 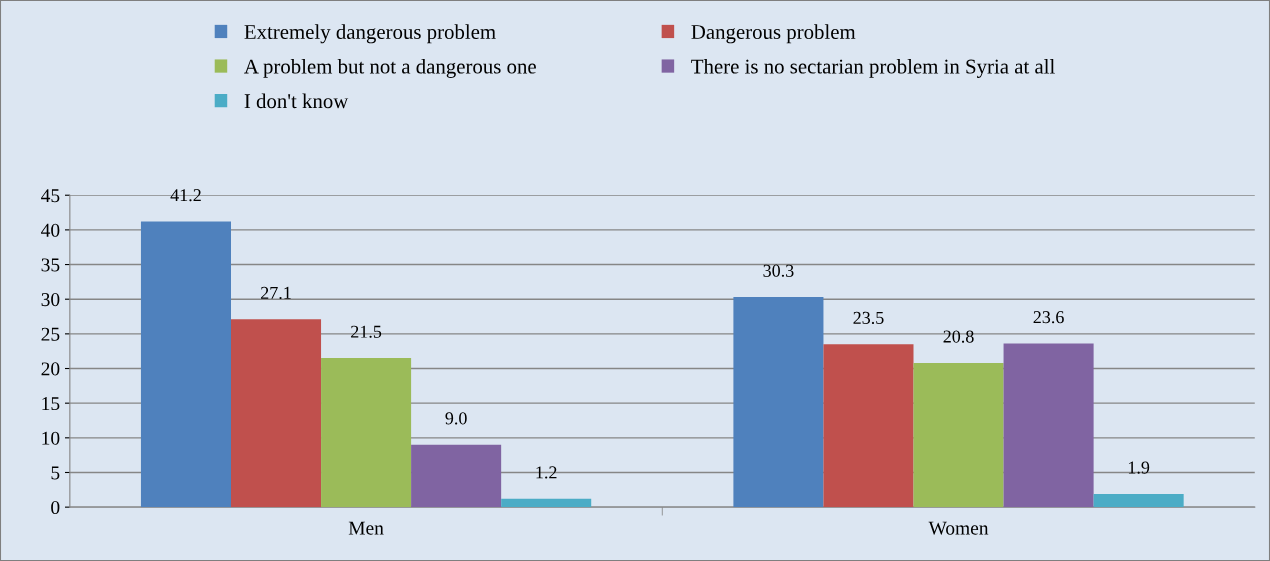 I want to click on y-tick-label: 40, so click(x=50, y=230).